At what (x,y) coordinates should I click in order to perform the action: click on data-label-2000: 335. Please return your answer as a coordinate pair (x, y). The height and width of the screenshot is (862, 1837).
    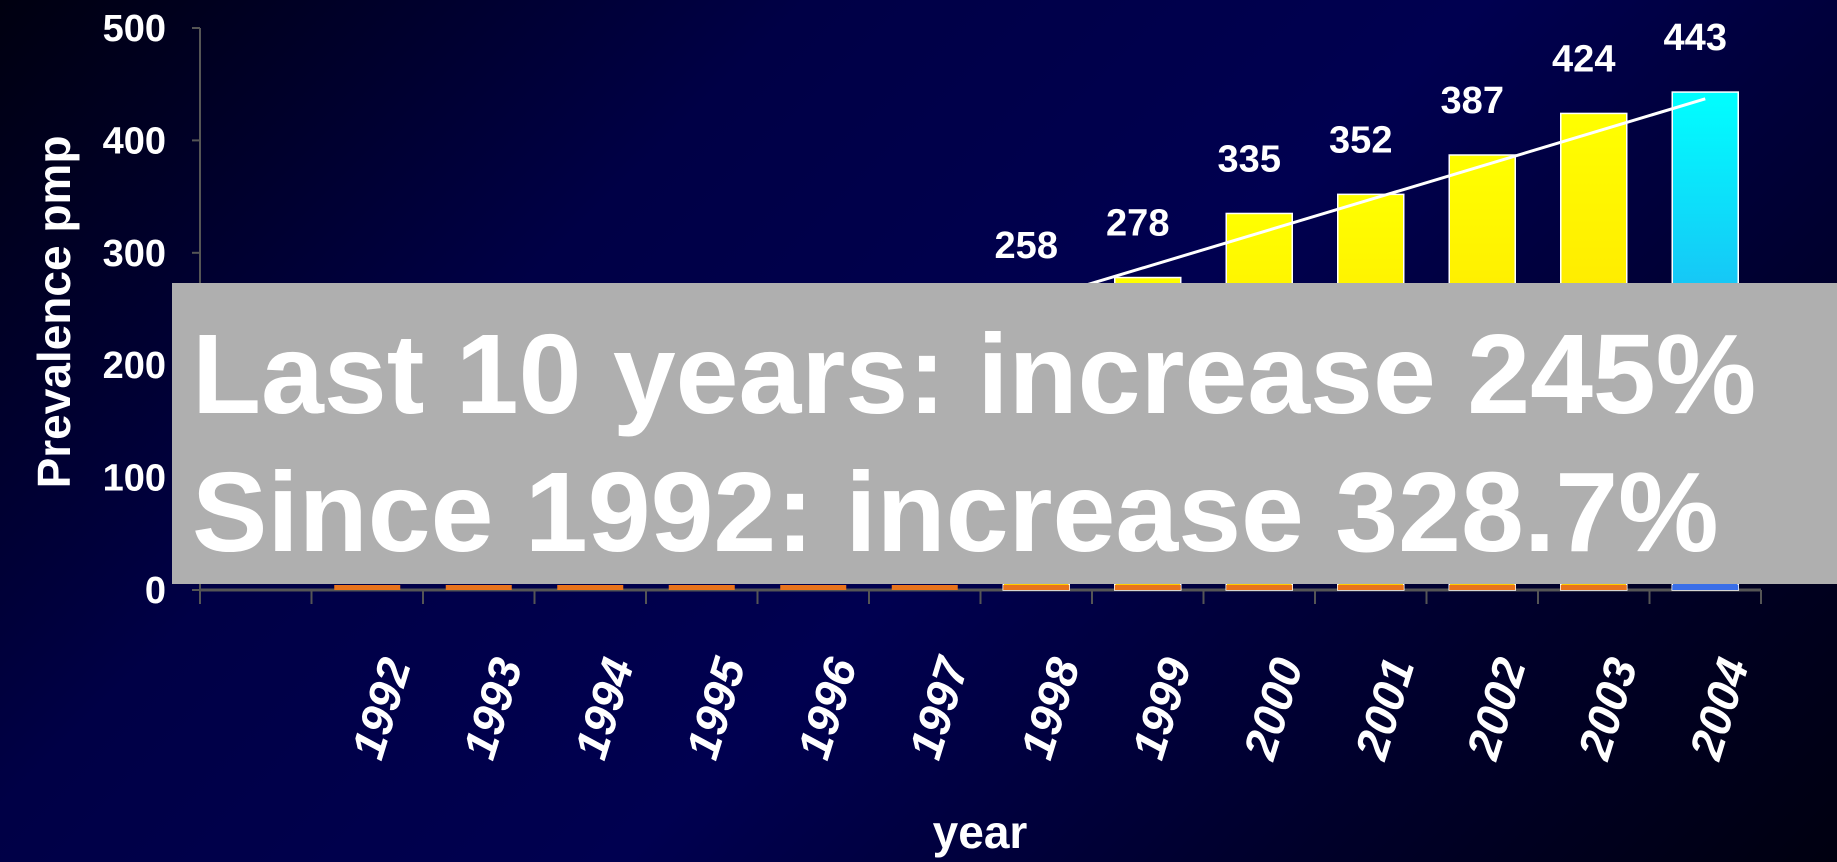
    Looking at the image, I should click on (1249, 159).